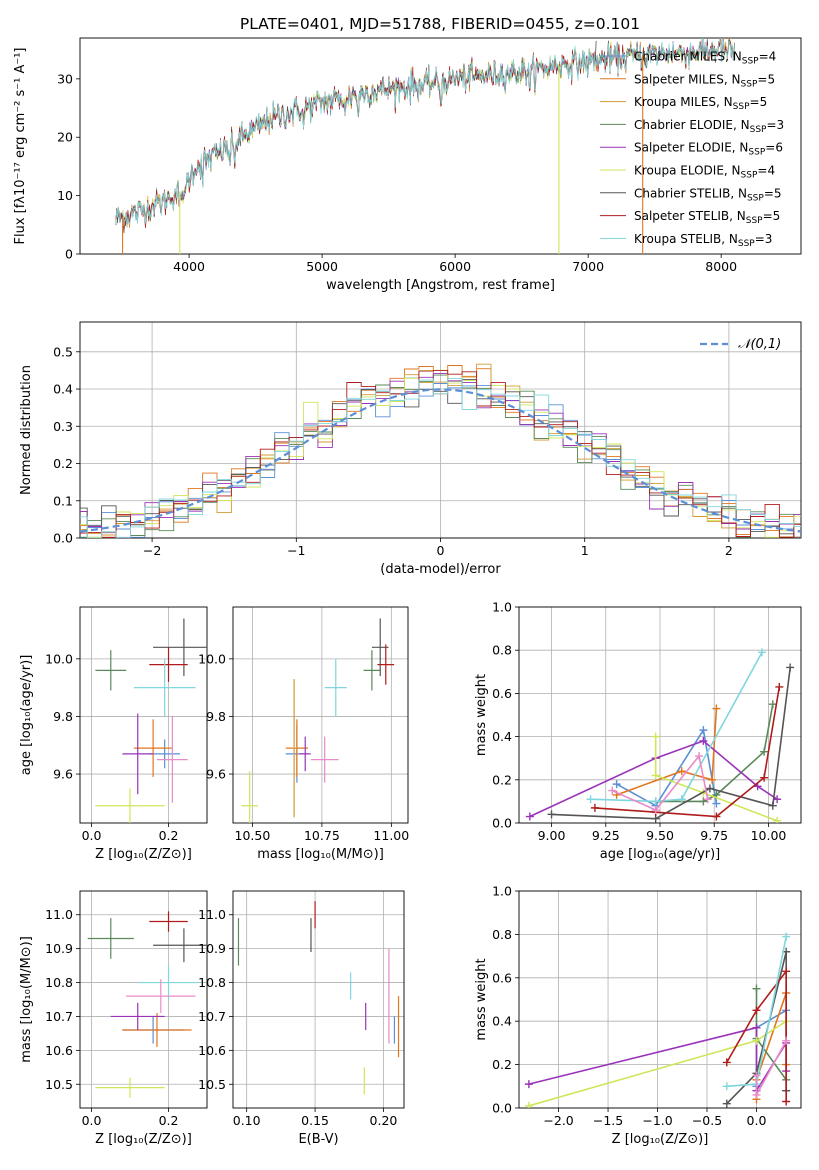  Describe the element at coordinates (502, 823) in the screenshot. I see `mass-weight-vs-age-ytick-label-0: 0.0` at that location.